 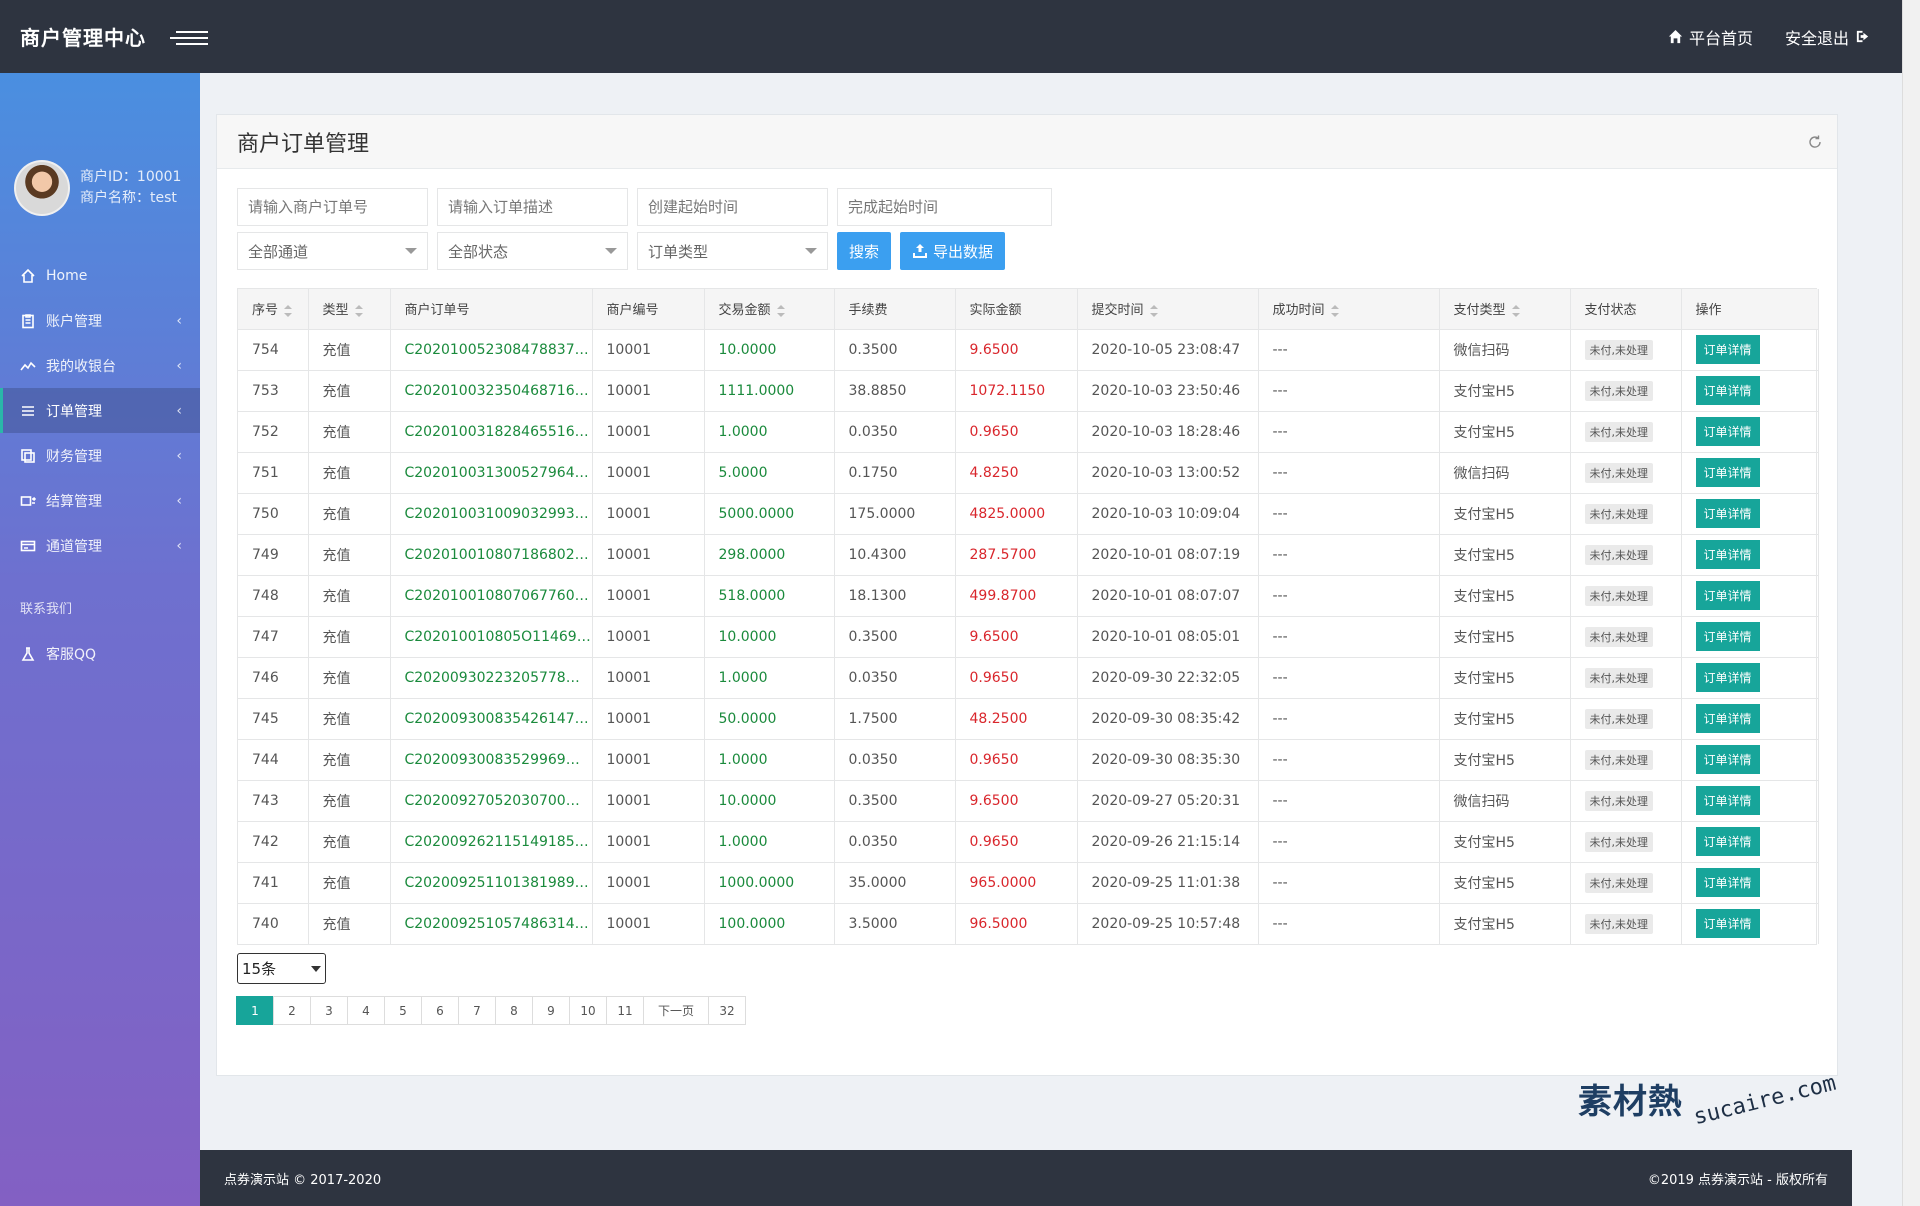 I want to click on watermark-main-text: 素材熱, so click(x=1630, y=1102).